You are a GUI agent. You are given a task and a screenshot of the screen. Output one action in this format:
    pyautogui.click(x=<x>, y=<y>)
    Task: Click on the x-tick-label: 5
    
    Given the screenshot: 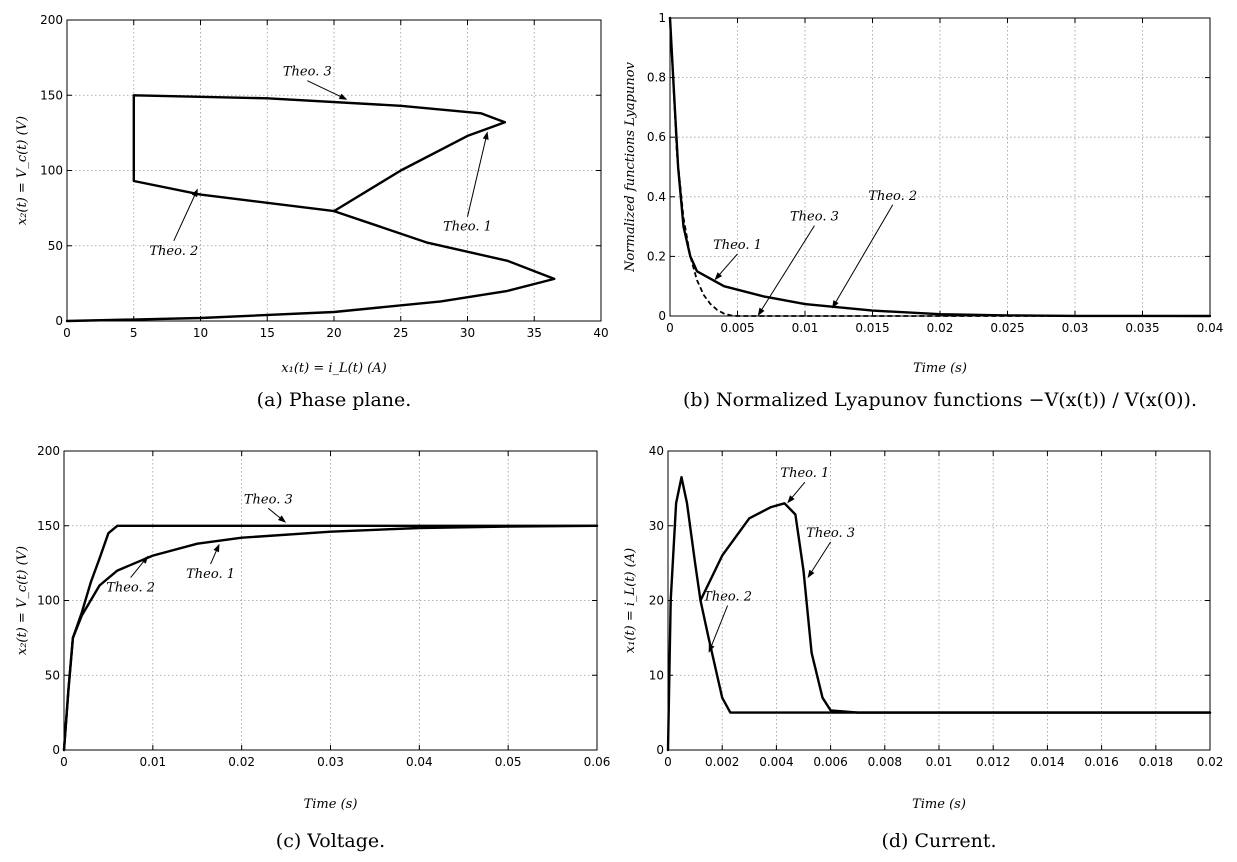 What is the action you would take?
    pyautogui.click(x=134, y=333)
    